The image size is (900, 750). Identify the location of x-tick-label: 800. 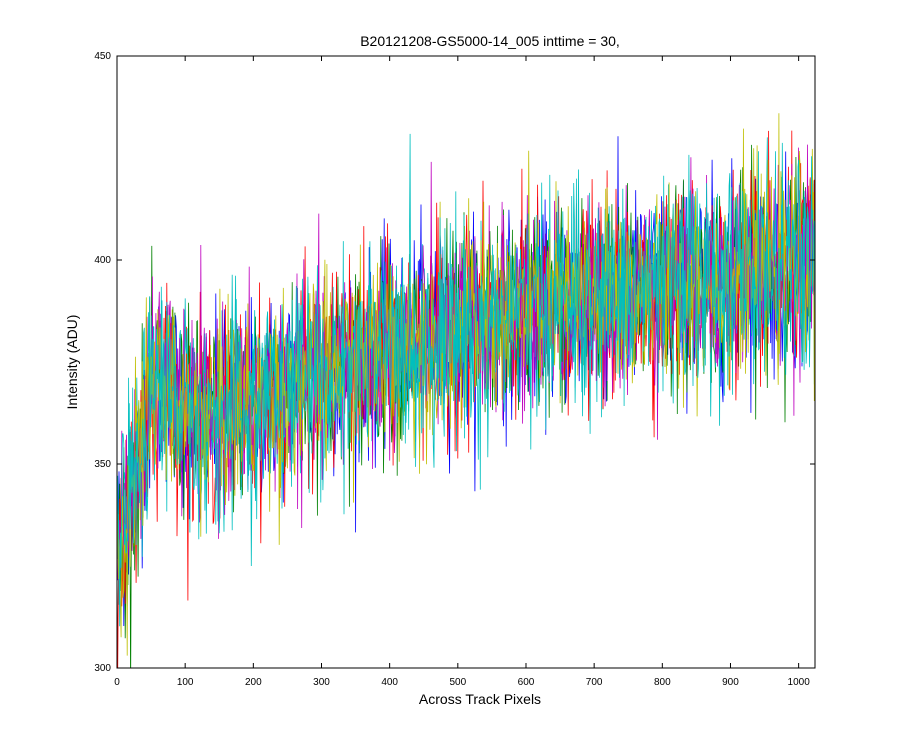
(662, 682).